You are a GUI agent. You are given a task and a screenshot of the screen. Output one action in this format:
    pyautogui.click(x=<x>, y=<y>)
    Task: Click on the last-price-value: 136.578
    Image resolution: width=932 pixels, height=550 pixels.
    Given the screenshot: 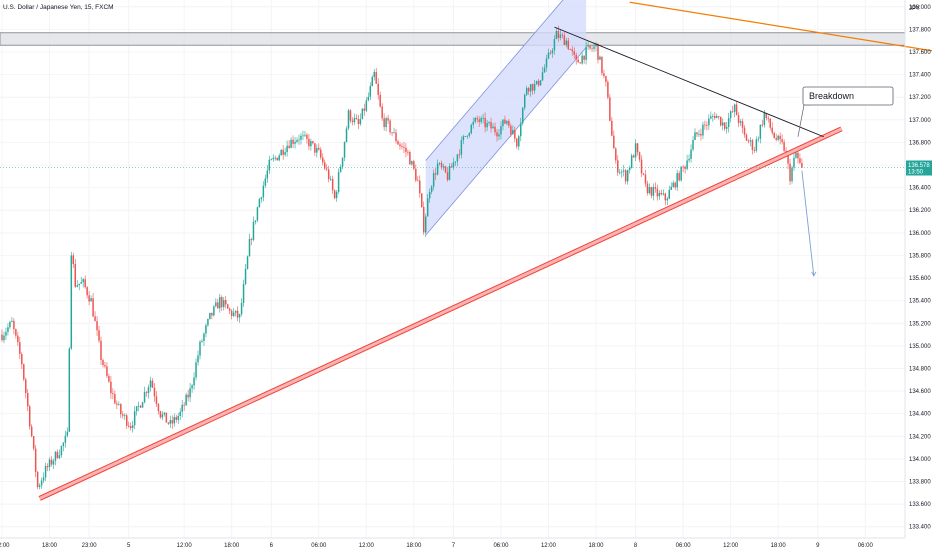 What is the action you would take?
    pyautogui.click(x=919, y=166)
    